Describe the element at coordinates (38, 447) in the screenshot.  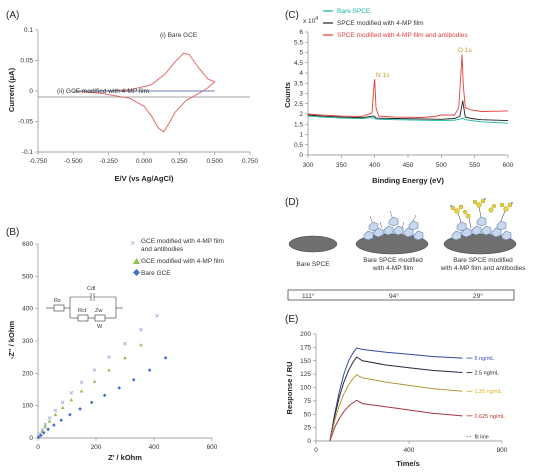
I see `panel-b-x-tick-label: 0` at that location.